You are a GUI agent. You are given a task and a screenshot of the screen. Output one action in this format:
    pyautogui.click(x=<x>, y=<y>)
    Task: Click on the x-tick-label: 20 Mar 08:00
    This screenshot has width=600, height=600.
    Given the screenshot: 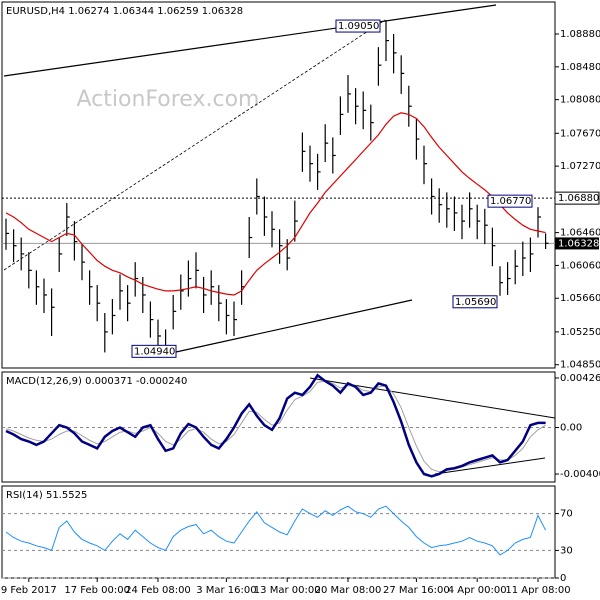 What is the action you would take?
    pyautogui.click(x=348, y=590)
    